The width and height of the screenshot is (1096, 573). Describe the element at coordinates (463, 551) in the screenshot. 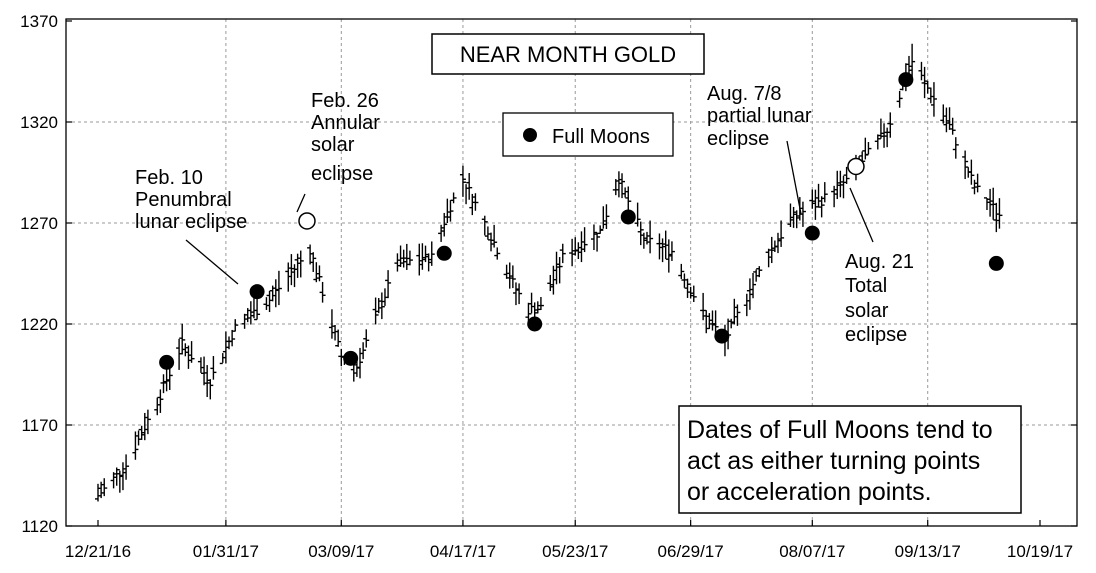

I see `x-tick-label: 04/17/17` at that location.